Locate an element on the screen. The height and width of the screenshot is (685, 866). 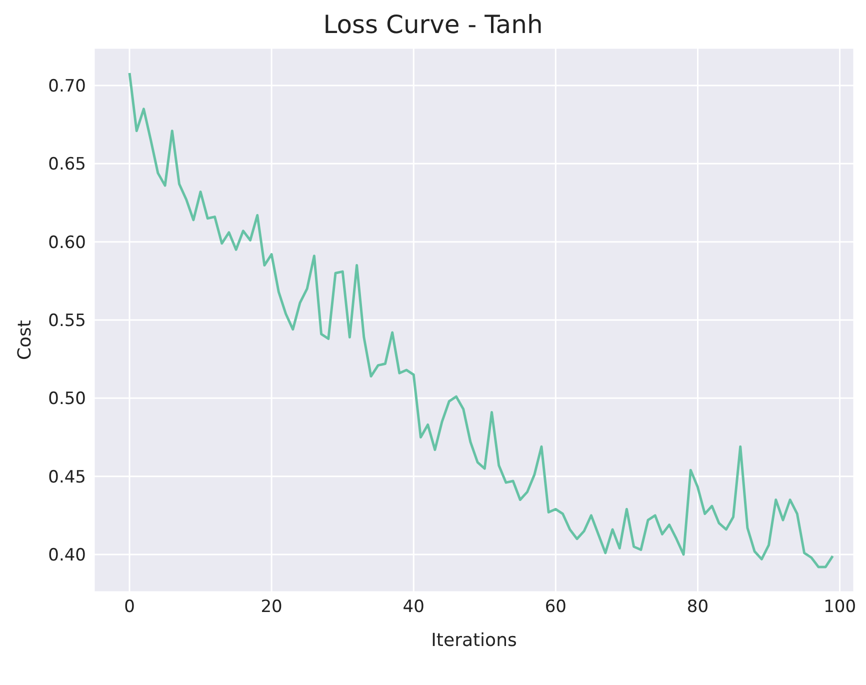
y-axis-title: Cost is located at coordinates (25, 340).